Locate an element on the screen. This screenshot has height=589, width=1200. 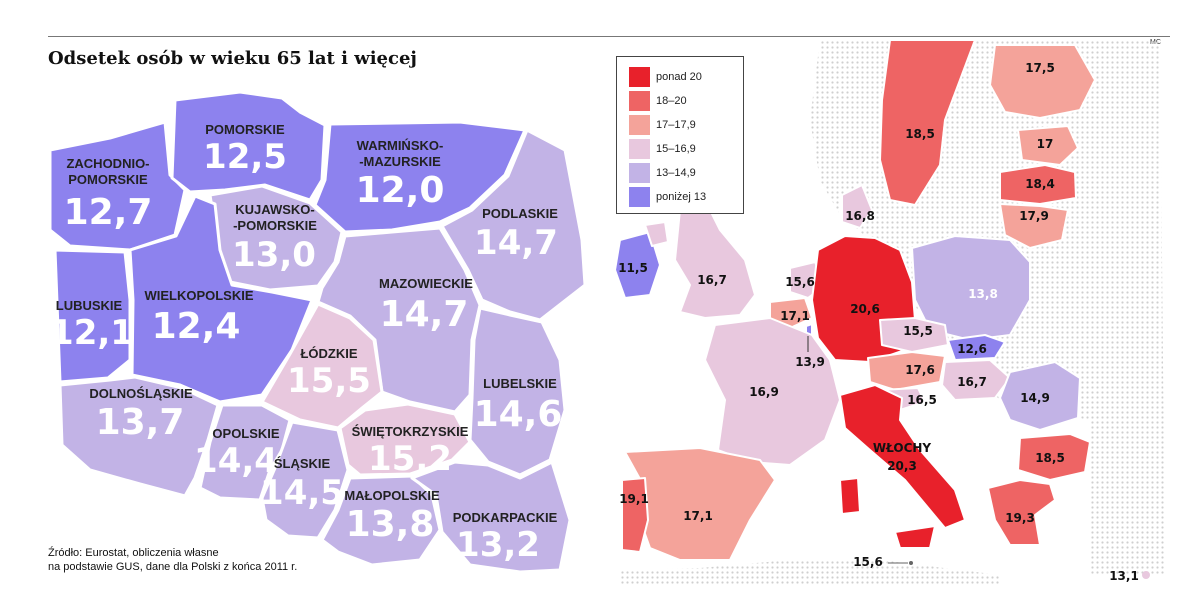
country-latvia is located at coordinates (1038, 184).